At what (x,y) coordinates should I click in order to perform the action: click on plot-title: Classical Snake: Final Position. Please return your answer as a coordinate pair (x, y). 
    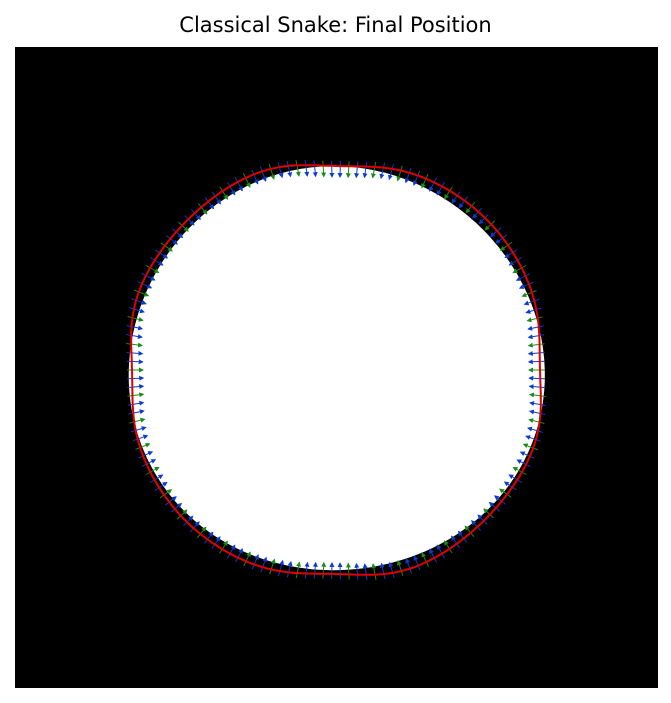
    Looking at the image, I should click on (335, 25).